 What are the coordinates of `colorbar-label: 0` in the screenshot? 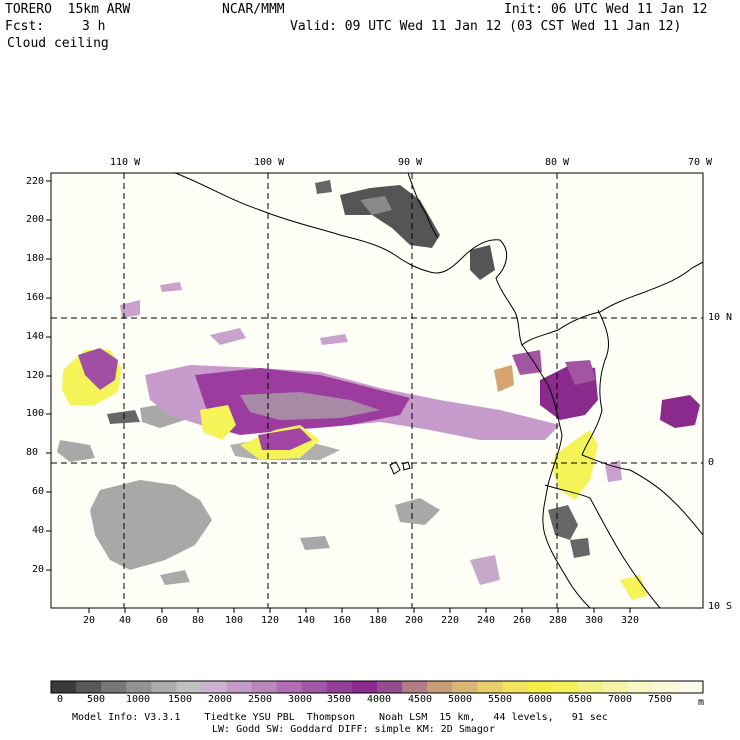 It's located at (60, 699).